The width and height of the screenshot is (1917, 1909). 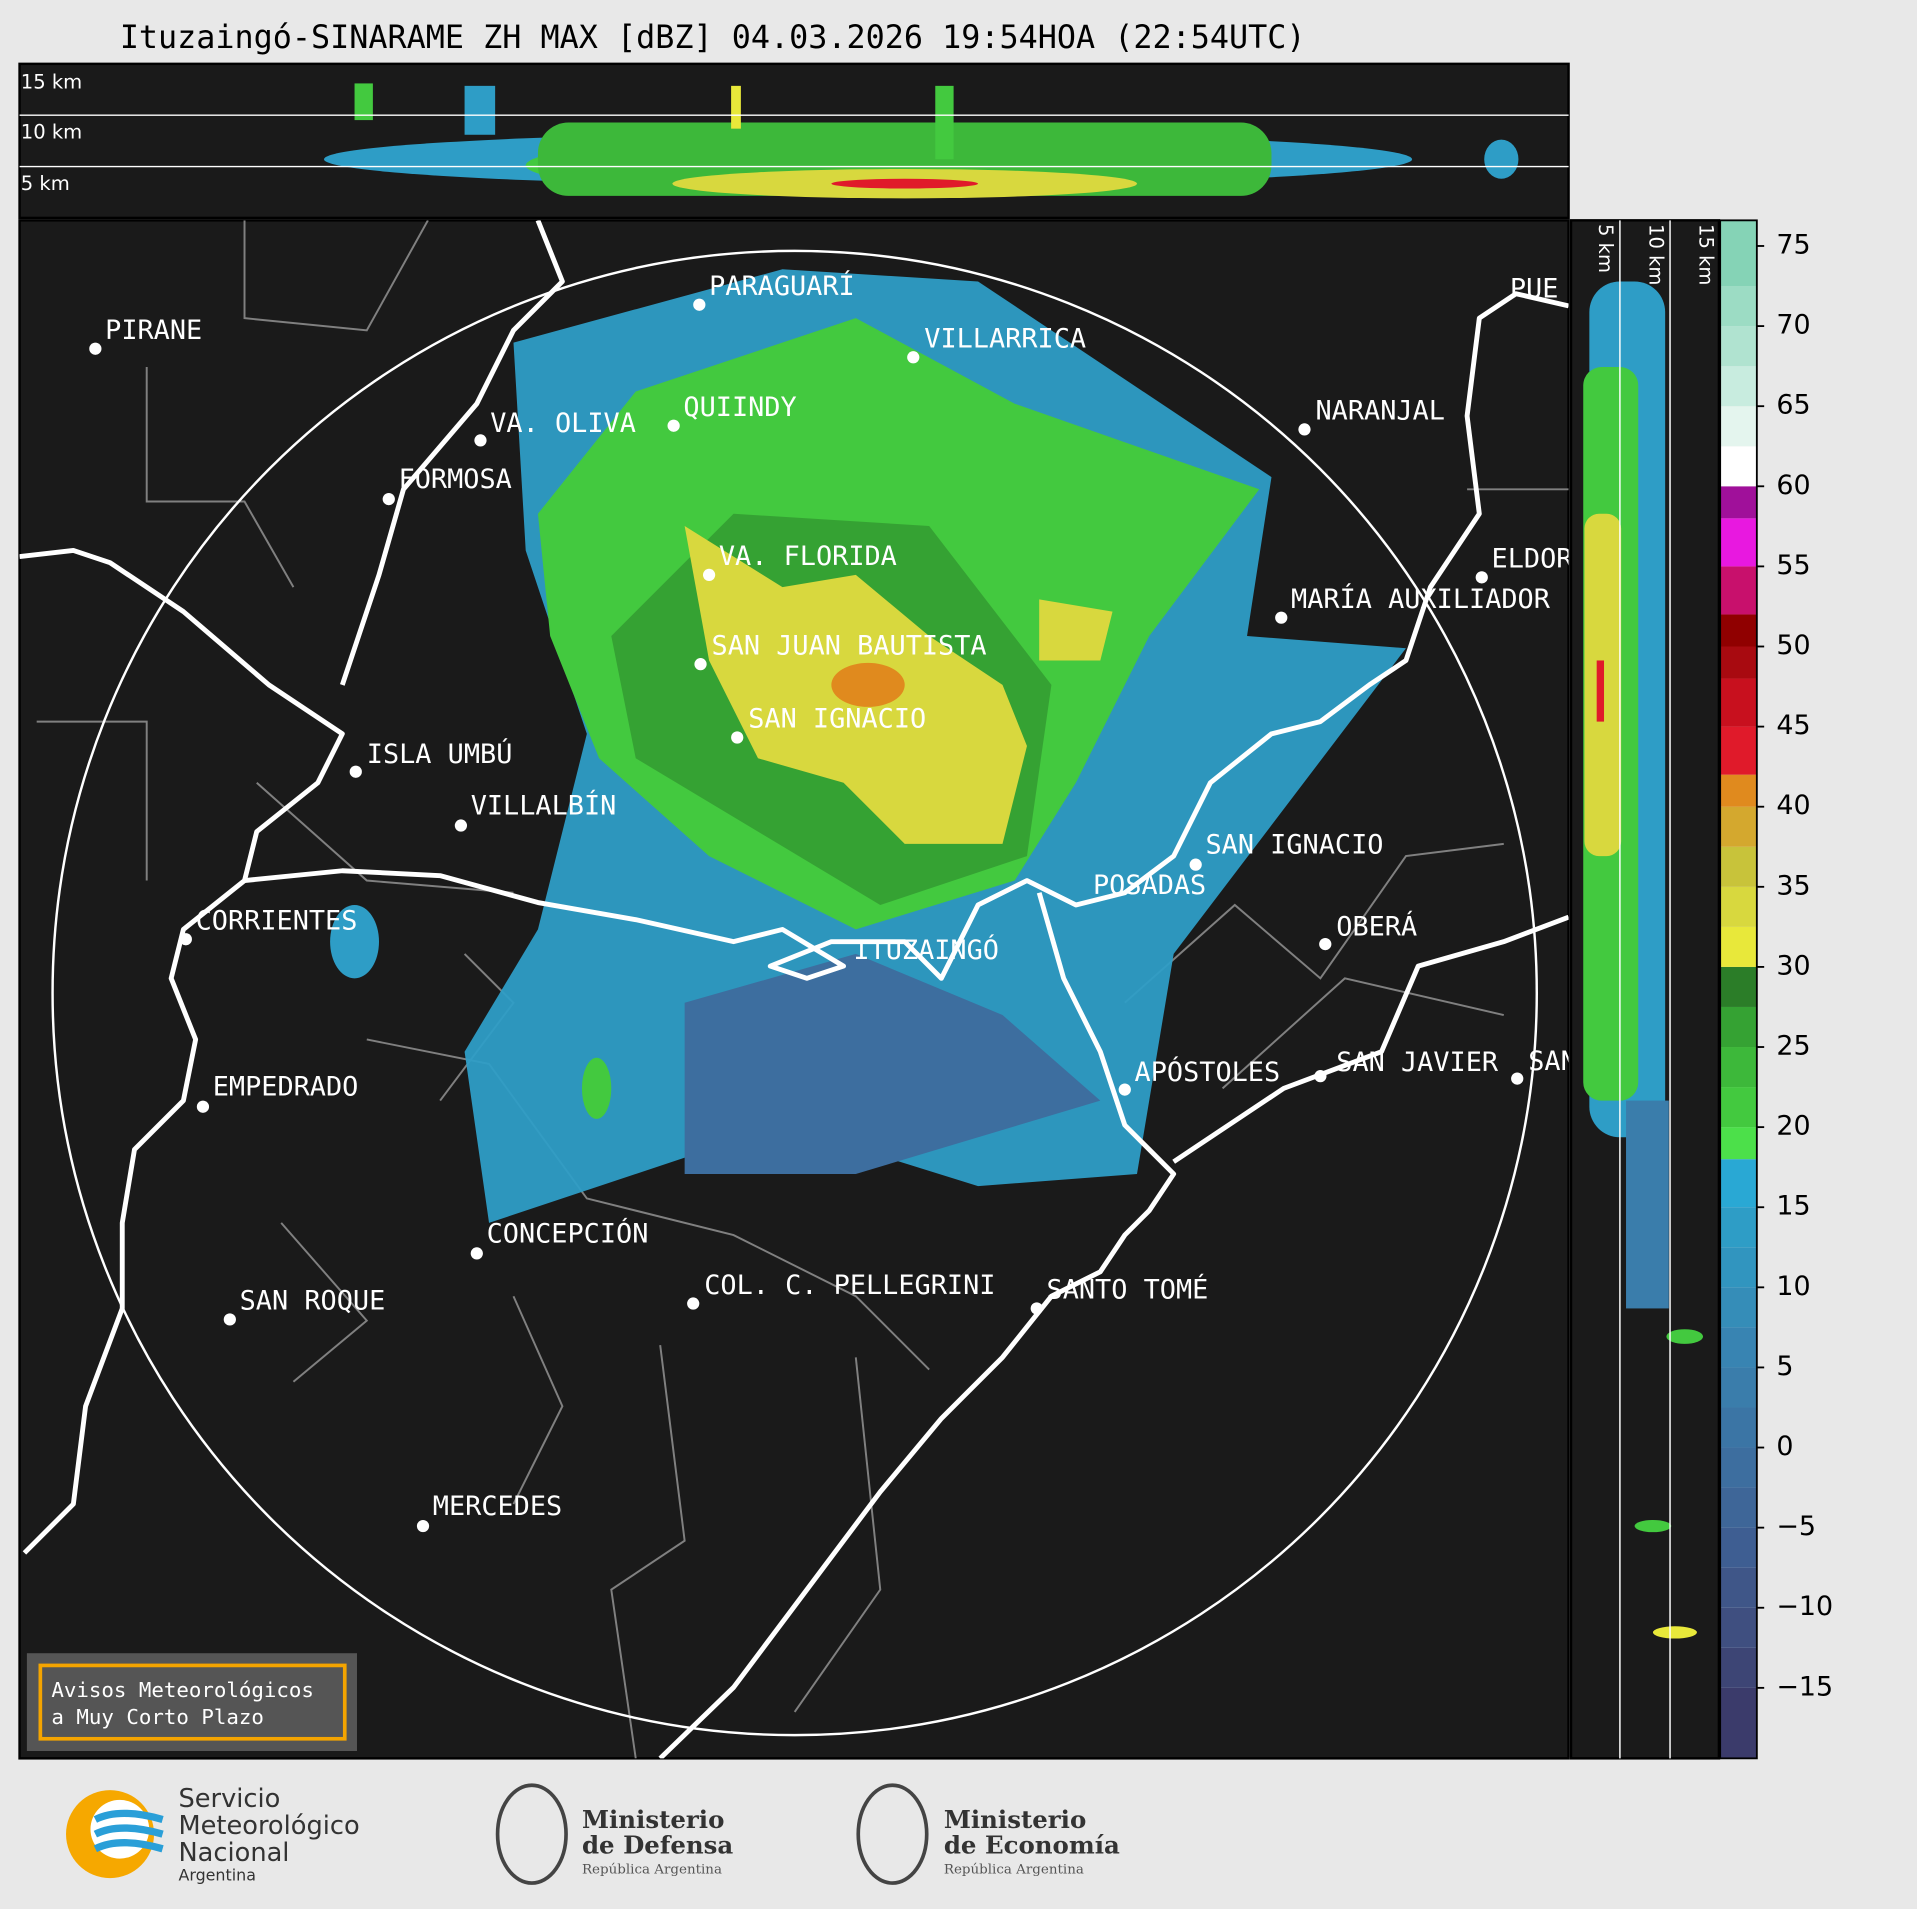 I want to click on colorbar-tick-label: 35, so click(x=1793, y=885).